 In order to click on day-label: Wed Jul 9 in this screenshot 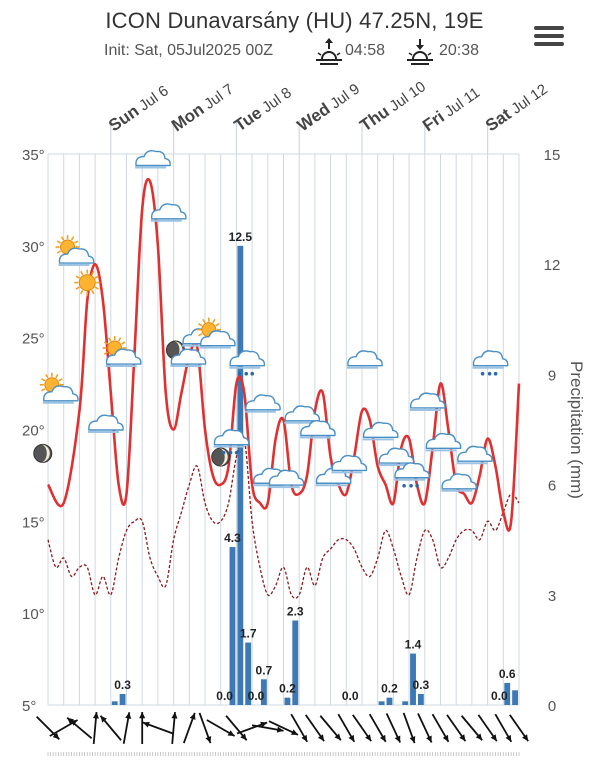, I will do `click(328, 107)`.